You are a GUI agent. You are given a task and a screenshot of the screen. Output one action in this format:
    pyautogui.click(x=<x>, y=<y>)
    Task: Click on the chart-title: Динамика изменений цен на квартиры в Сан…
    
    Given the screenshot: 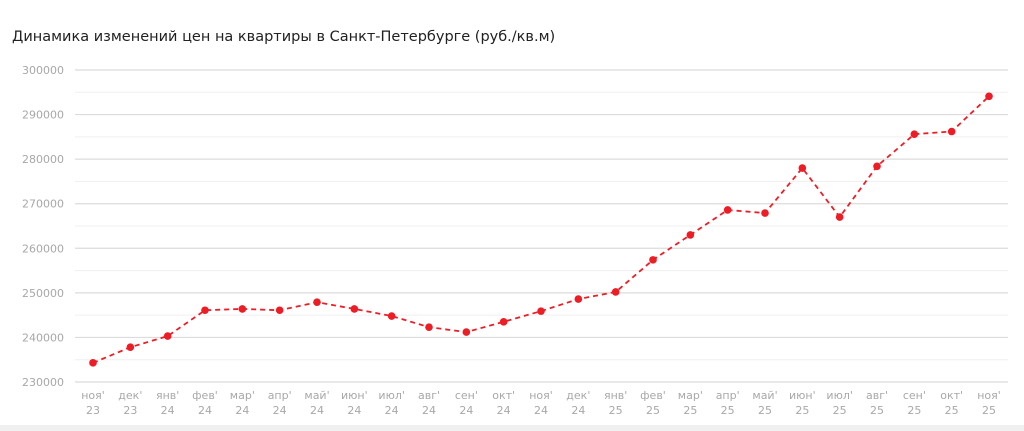 What is the action you would take?
    pyautogui.click(x=284, y=37)
    